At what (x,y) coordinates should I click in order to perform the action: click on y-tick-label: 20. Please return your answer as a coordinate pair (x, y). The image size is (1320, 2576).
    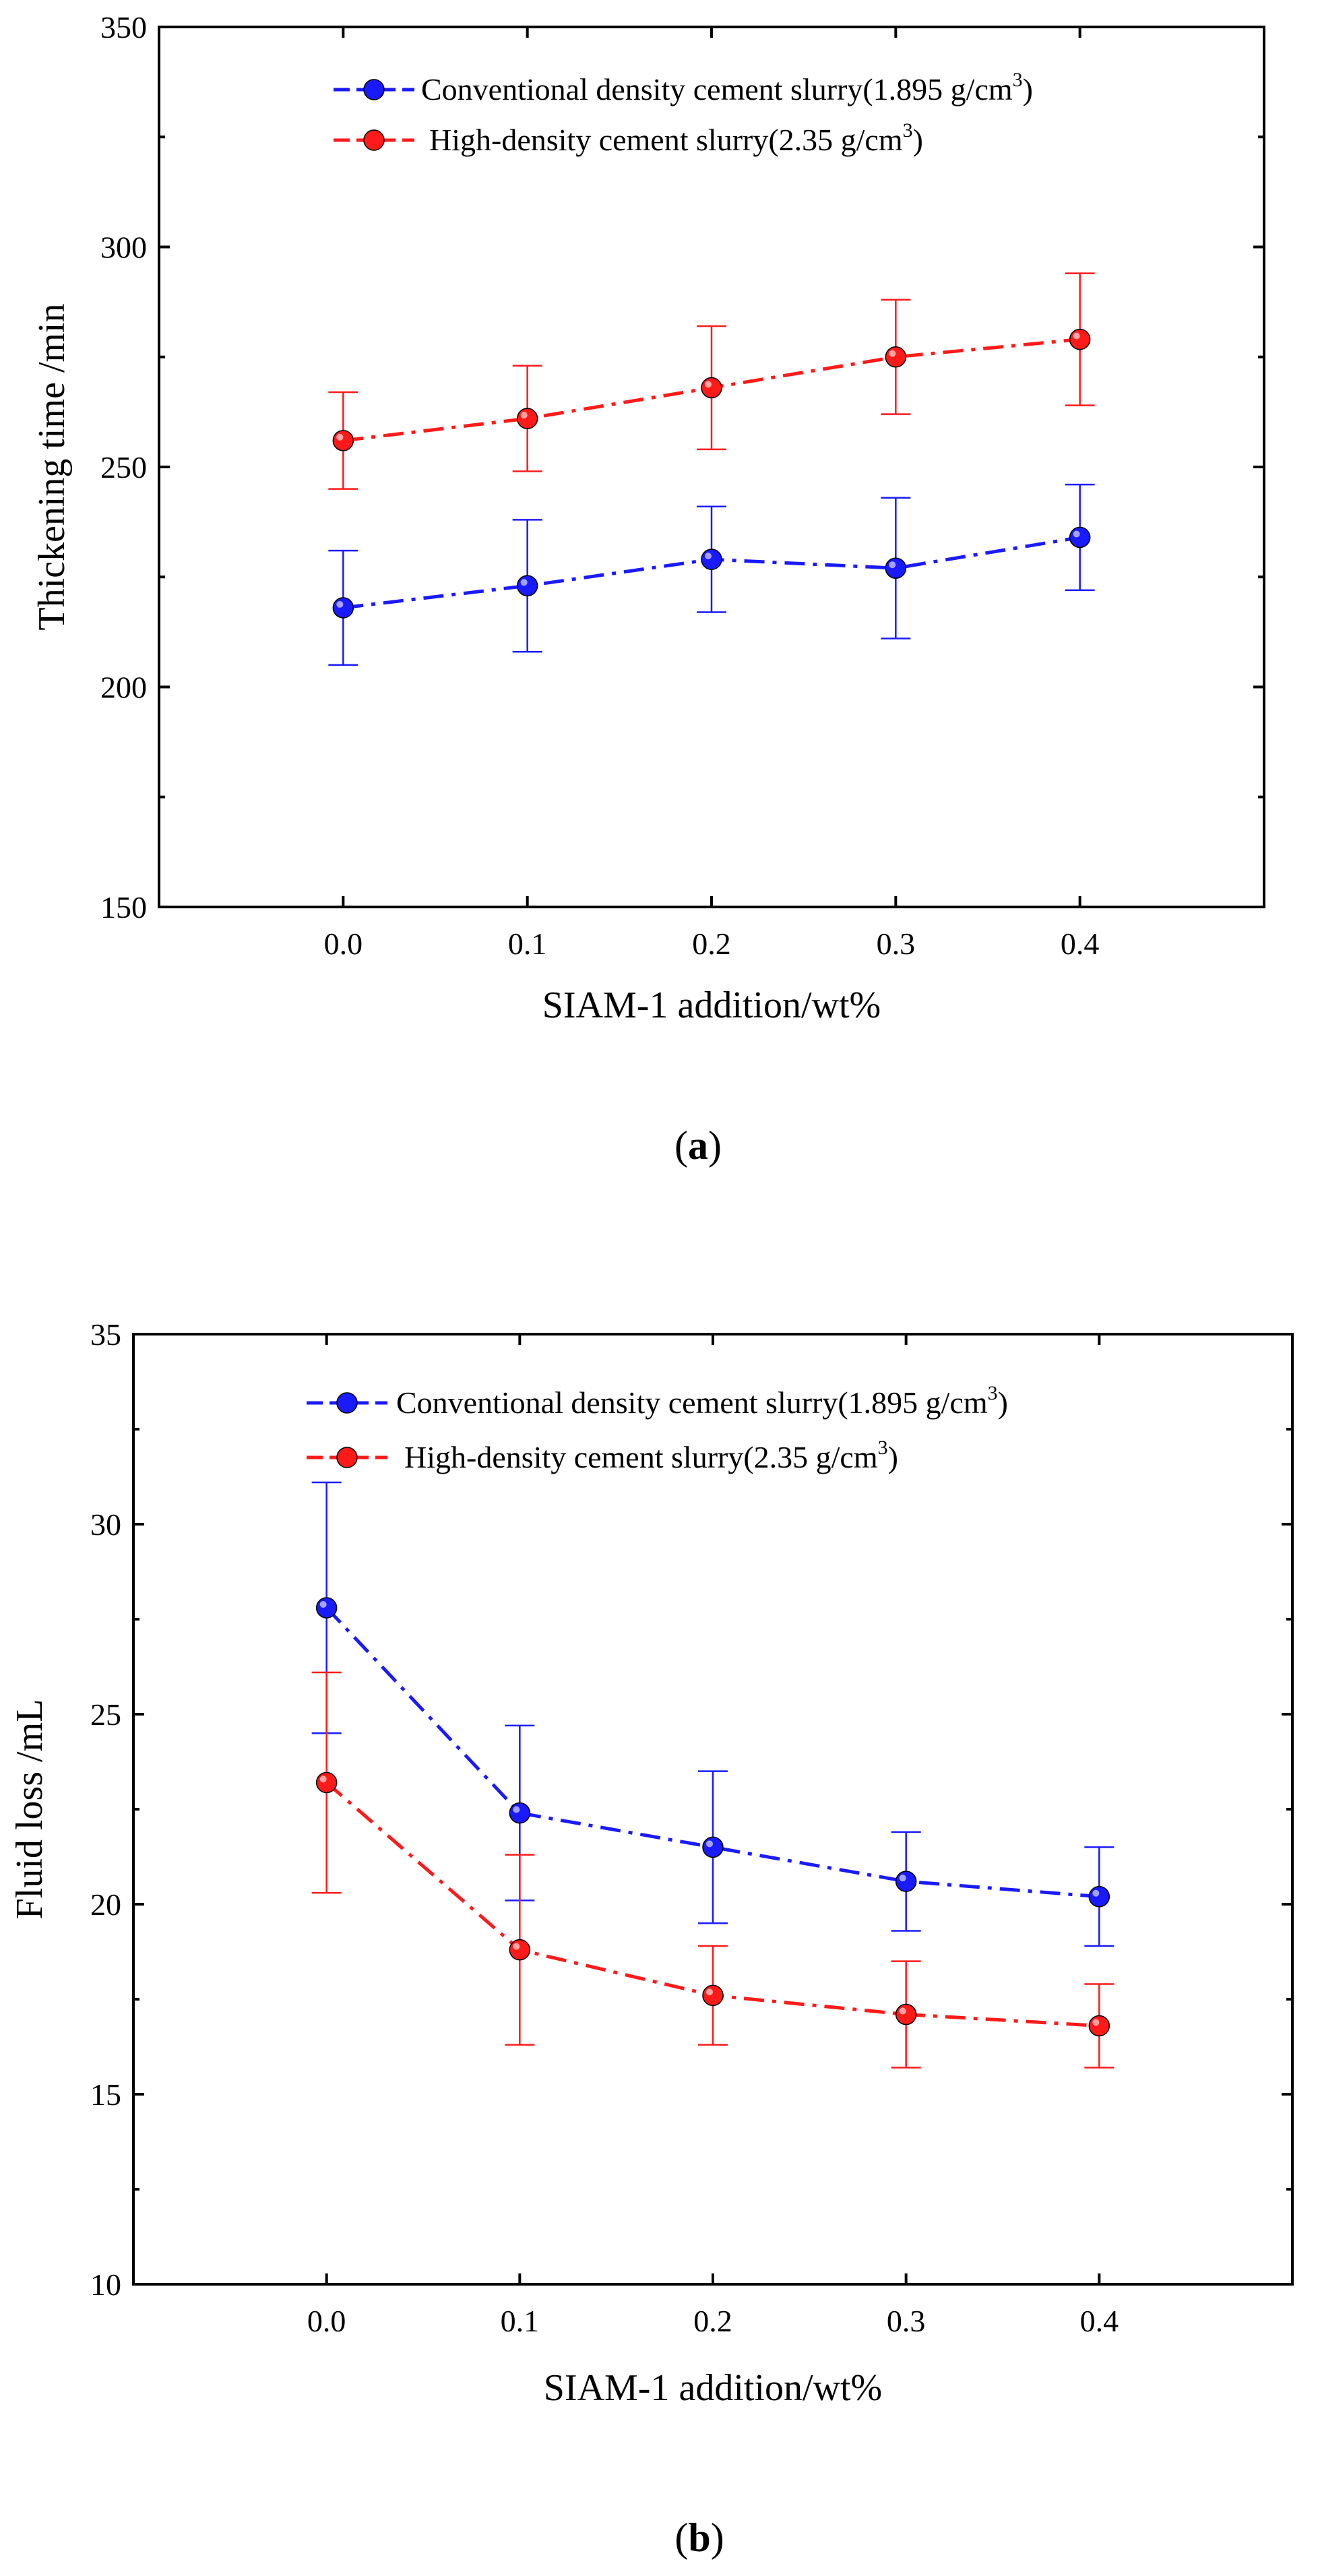
    Looking at the image, I should click on (105, 1904).